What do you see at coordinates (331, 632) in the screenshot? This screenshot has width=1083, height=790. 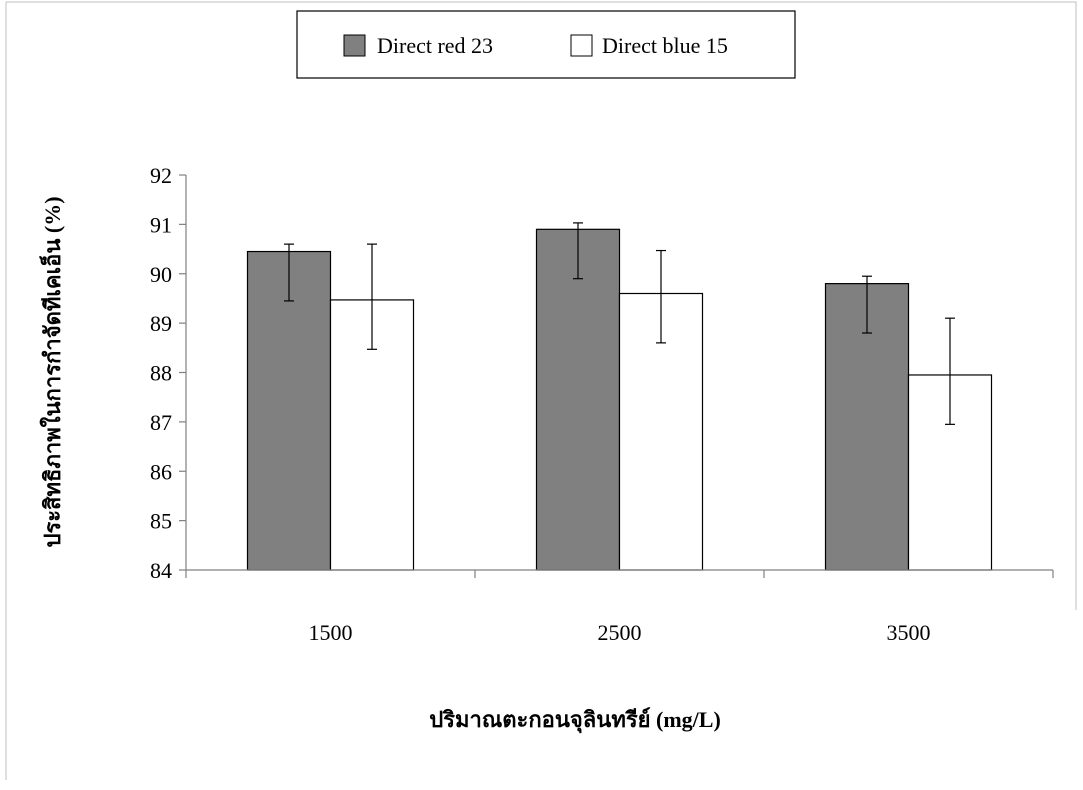 I see `x-tick-label: 1500` at bounding box center [331, 632].